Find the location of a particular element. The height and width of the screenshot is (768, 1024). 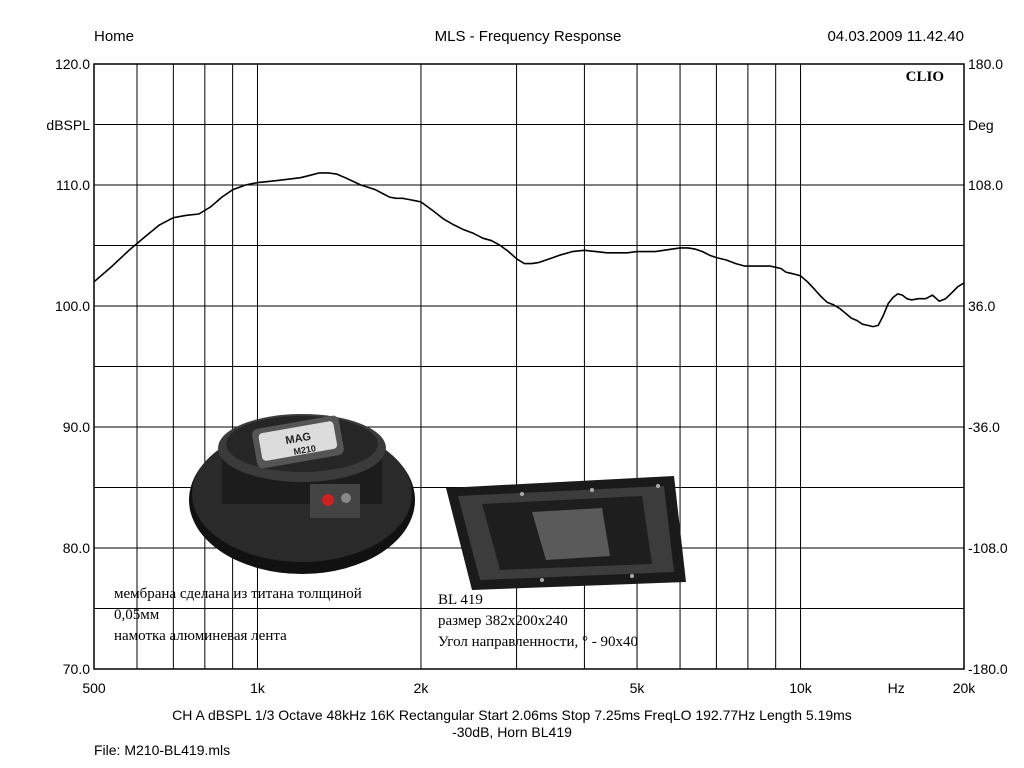

horn-note-3: Угол направленности, ° - 90x40 is located at coordinates (538, 642).